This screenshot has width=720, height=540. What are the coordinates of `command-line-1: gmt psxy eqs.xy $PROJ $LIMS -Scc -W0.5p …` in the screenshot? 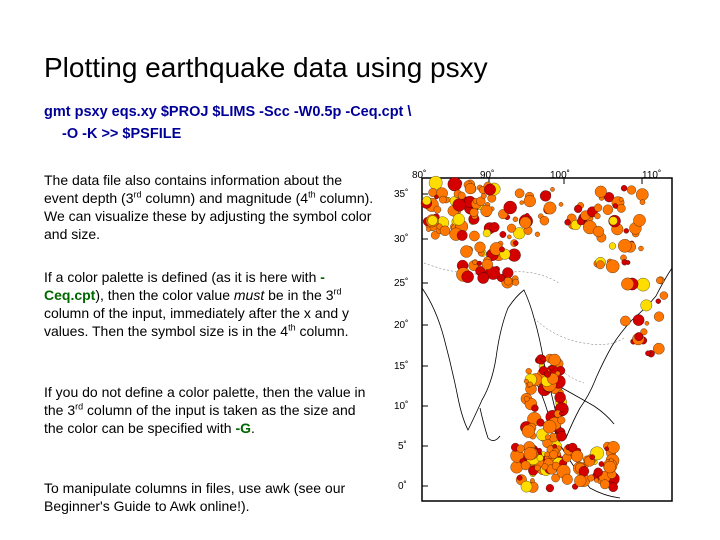 It's located at (228, 112).